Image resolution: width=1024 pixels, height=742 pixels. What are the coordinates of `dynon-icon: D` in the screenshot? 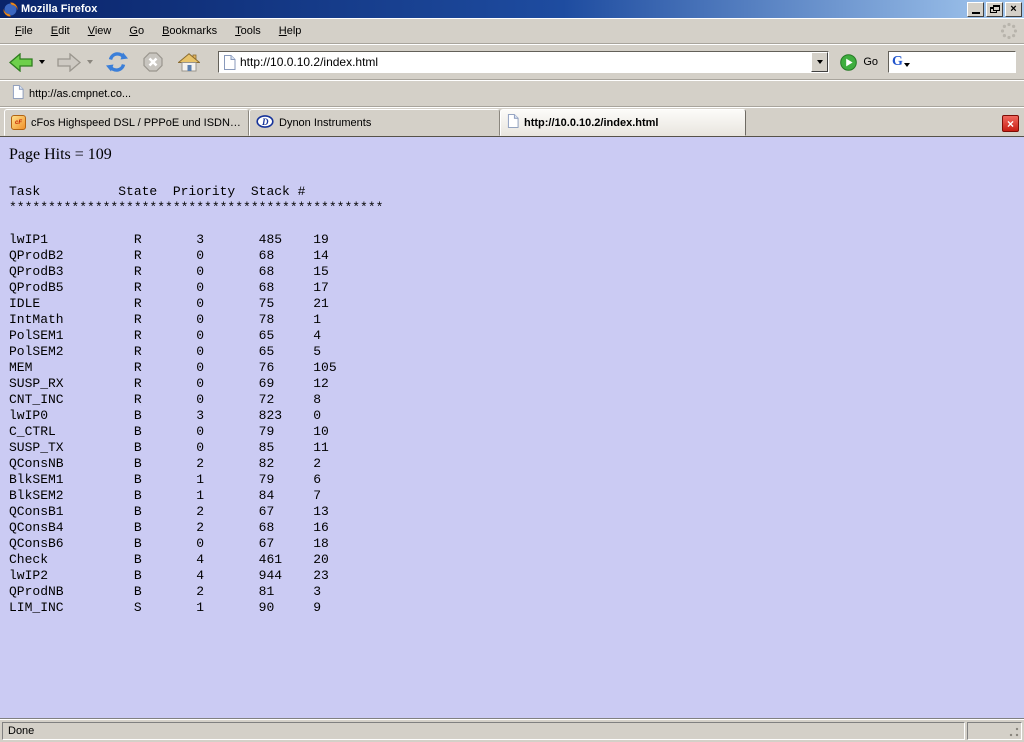 It's located at (265, 122).